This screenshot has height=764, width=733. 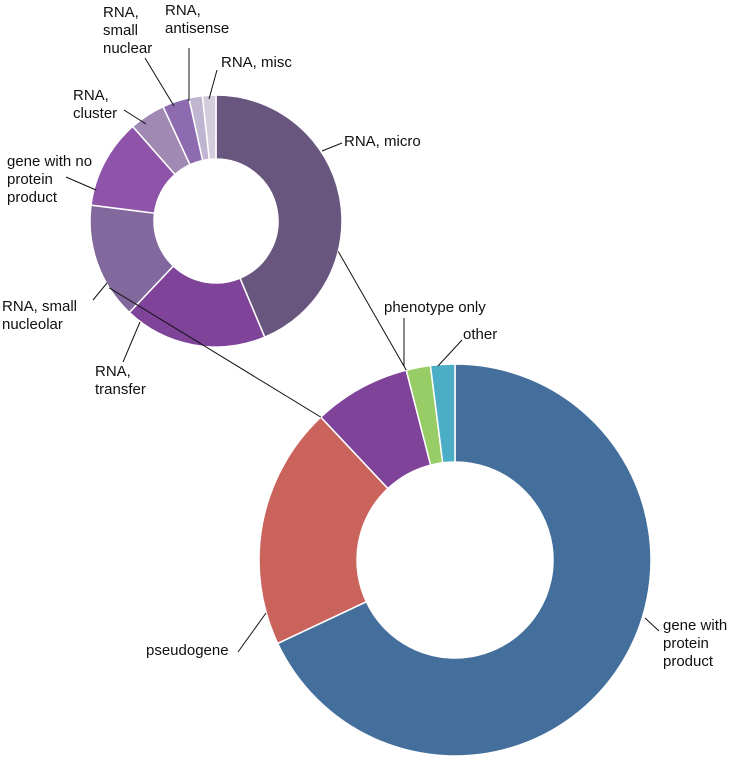 What do you see at coordinates (135, 117) in the screenshot?
I see `leader-rna-cluster` at bounding box center [135, 117].